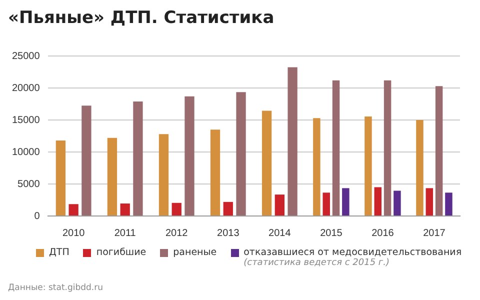 The image size is (480, 300). Describe the element at coordinates (26, 56) in the screenshot. I see `y-tick-label: 25000` at that location.